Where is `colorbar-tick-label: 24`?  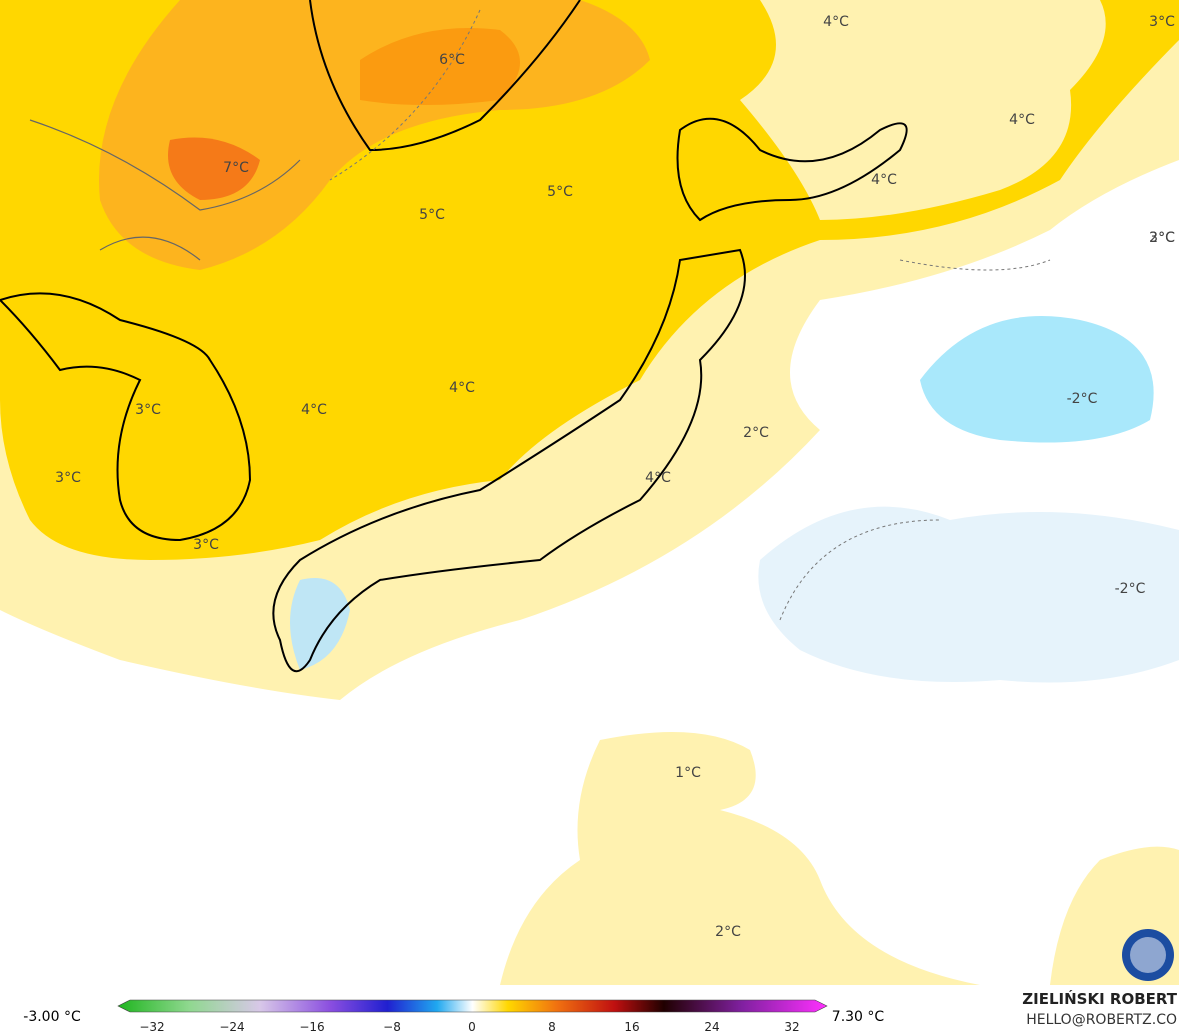
colorbar-tick-label: 24 is located at coordinates (711, 1027).